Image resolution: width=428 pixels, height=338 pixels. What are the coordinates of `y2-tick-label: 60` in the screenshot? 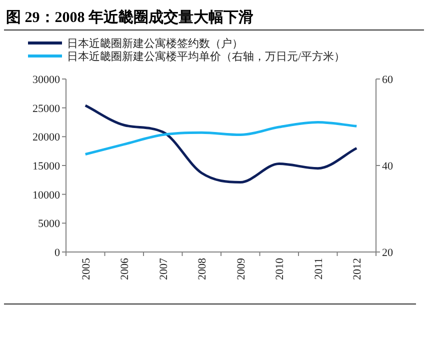 It's located at (388, 80).